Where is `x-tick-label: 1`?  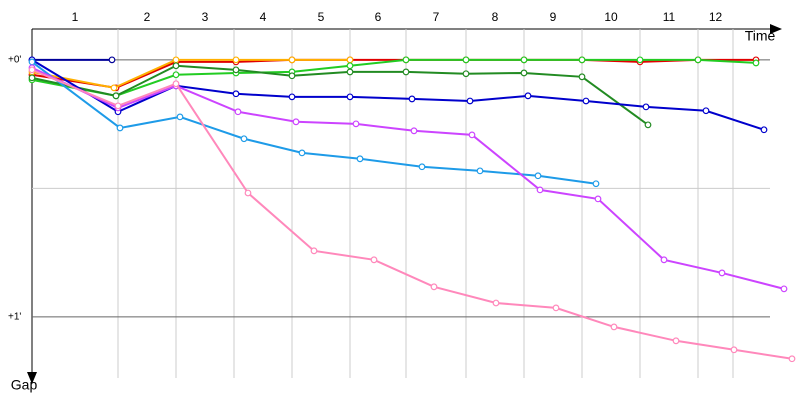 x-tick-label: 1 is located at coordinates (75, 17).